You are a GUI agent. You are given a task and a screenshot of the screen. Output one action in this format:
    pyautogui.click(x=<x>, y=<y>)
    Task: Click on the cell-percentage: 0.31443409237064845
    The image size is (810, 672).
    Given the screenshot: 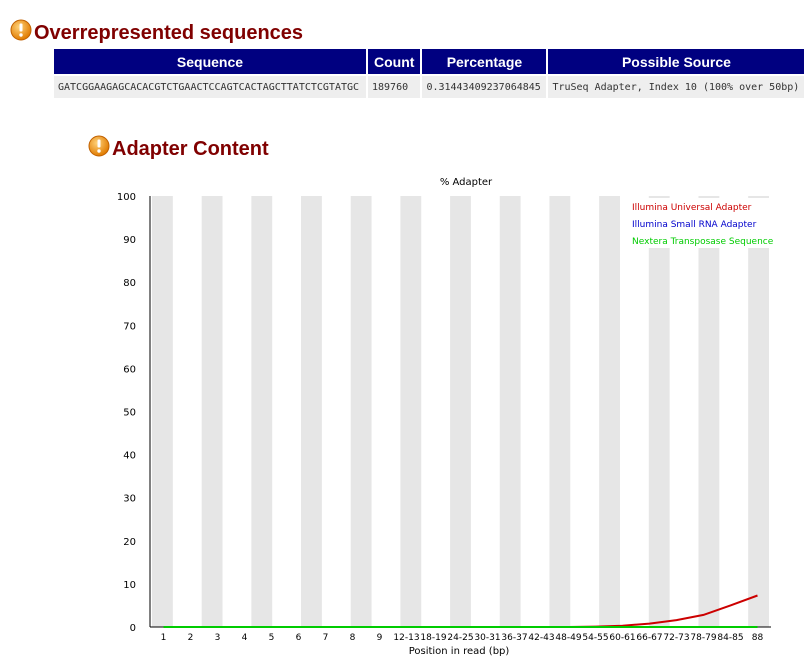 What is the action you would take?
    pyautogui.click(x=484, y=87)
    